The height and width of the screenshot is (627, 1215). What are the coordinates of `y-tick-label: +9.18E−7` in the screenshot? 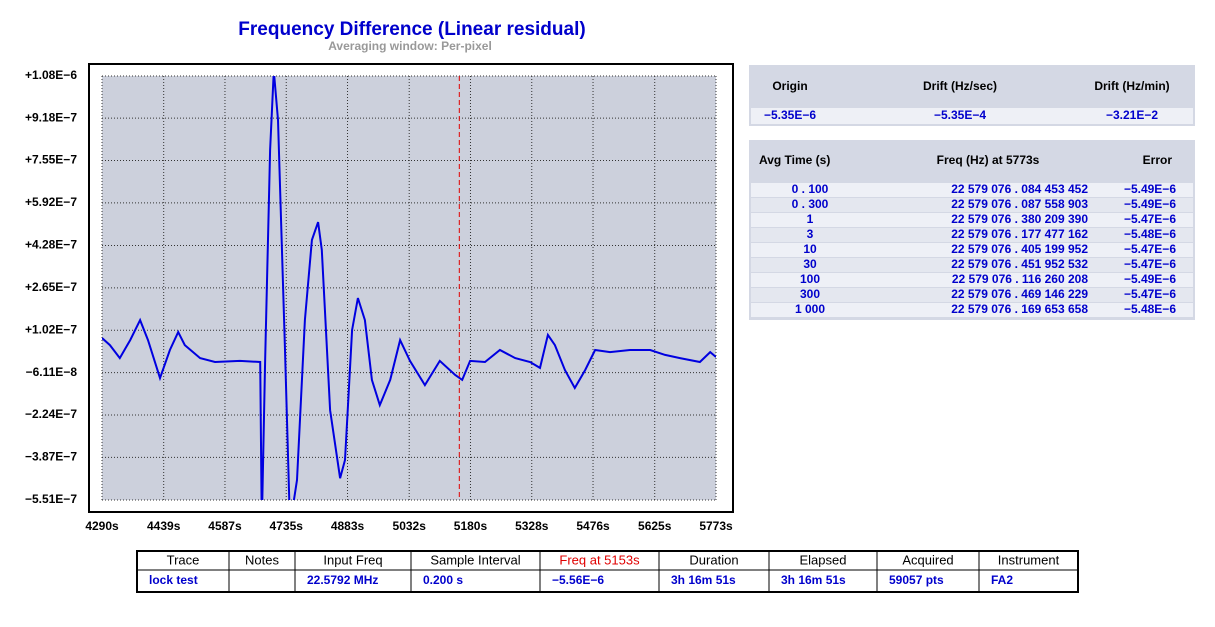 It's located at (51, 117).